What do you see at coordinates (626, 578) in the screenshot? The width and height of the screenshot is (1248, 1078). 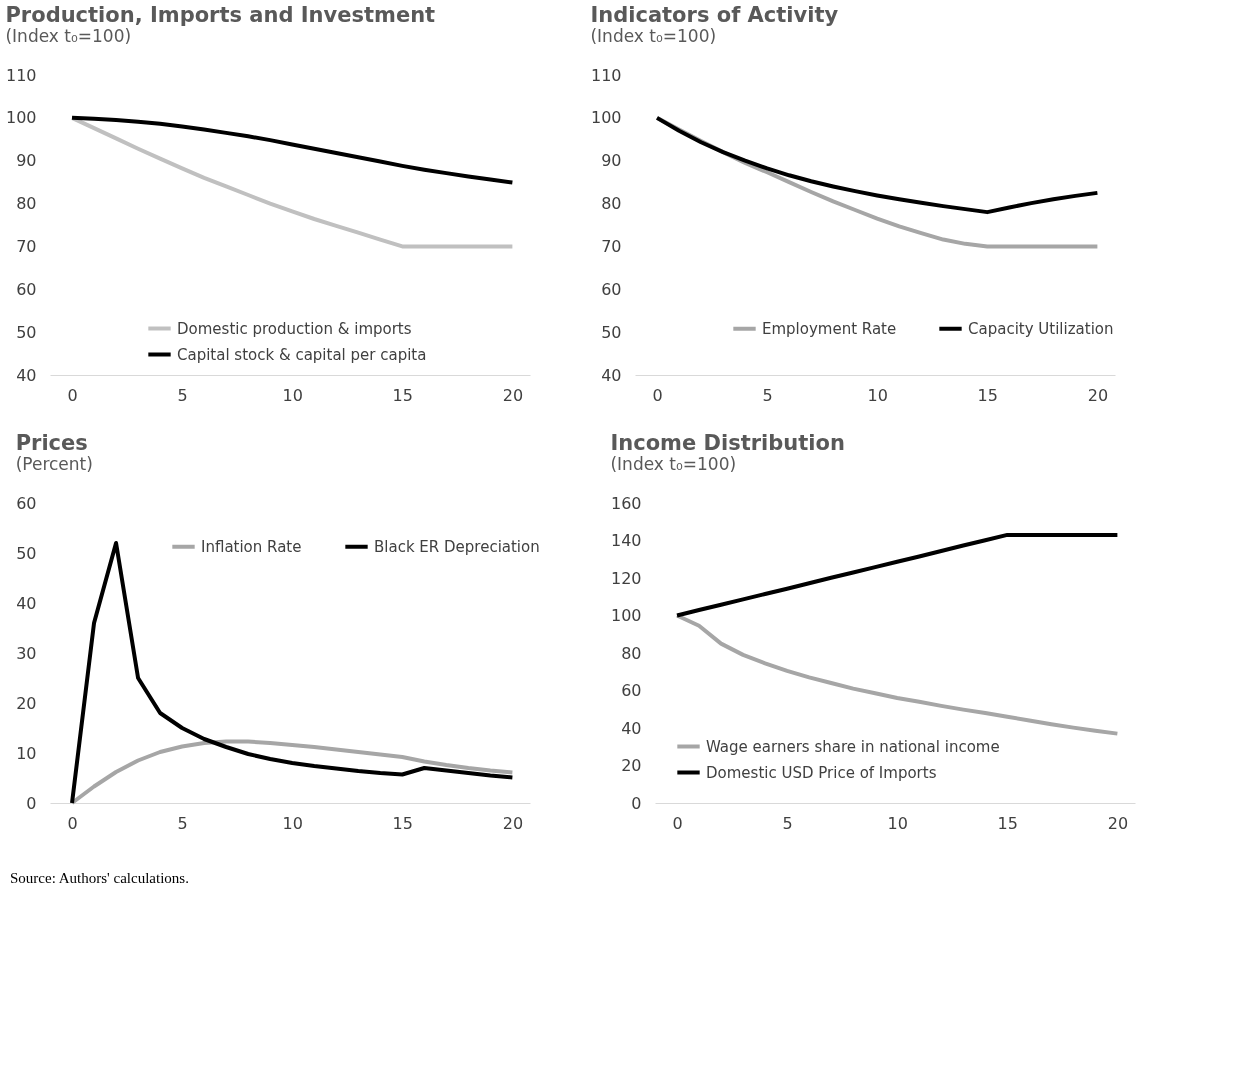 I see `y-tick-label: 120` at bounding box center [626, 578].